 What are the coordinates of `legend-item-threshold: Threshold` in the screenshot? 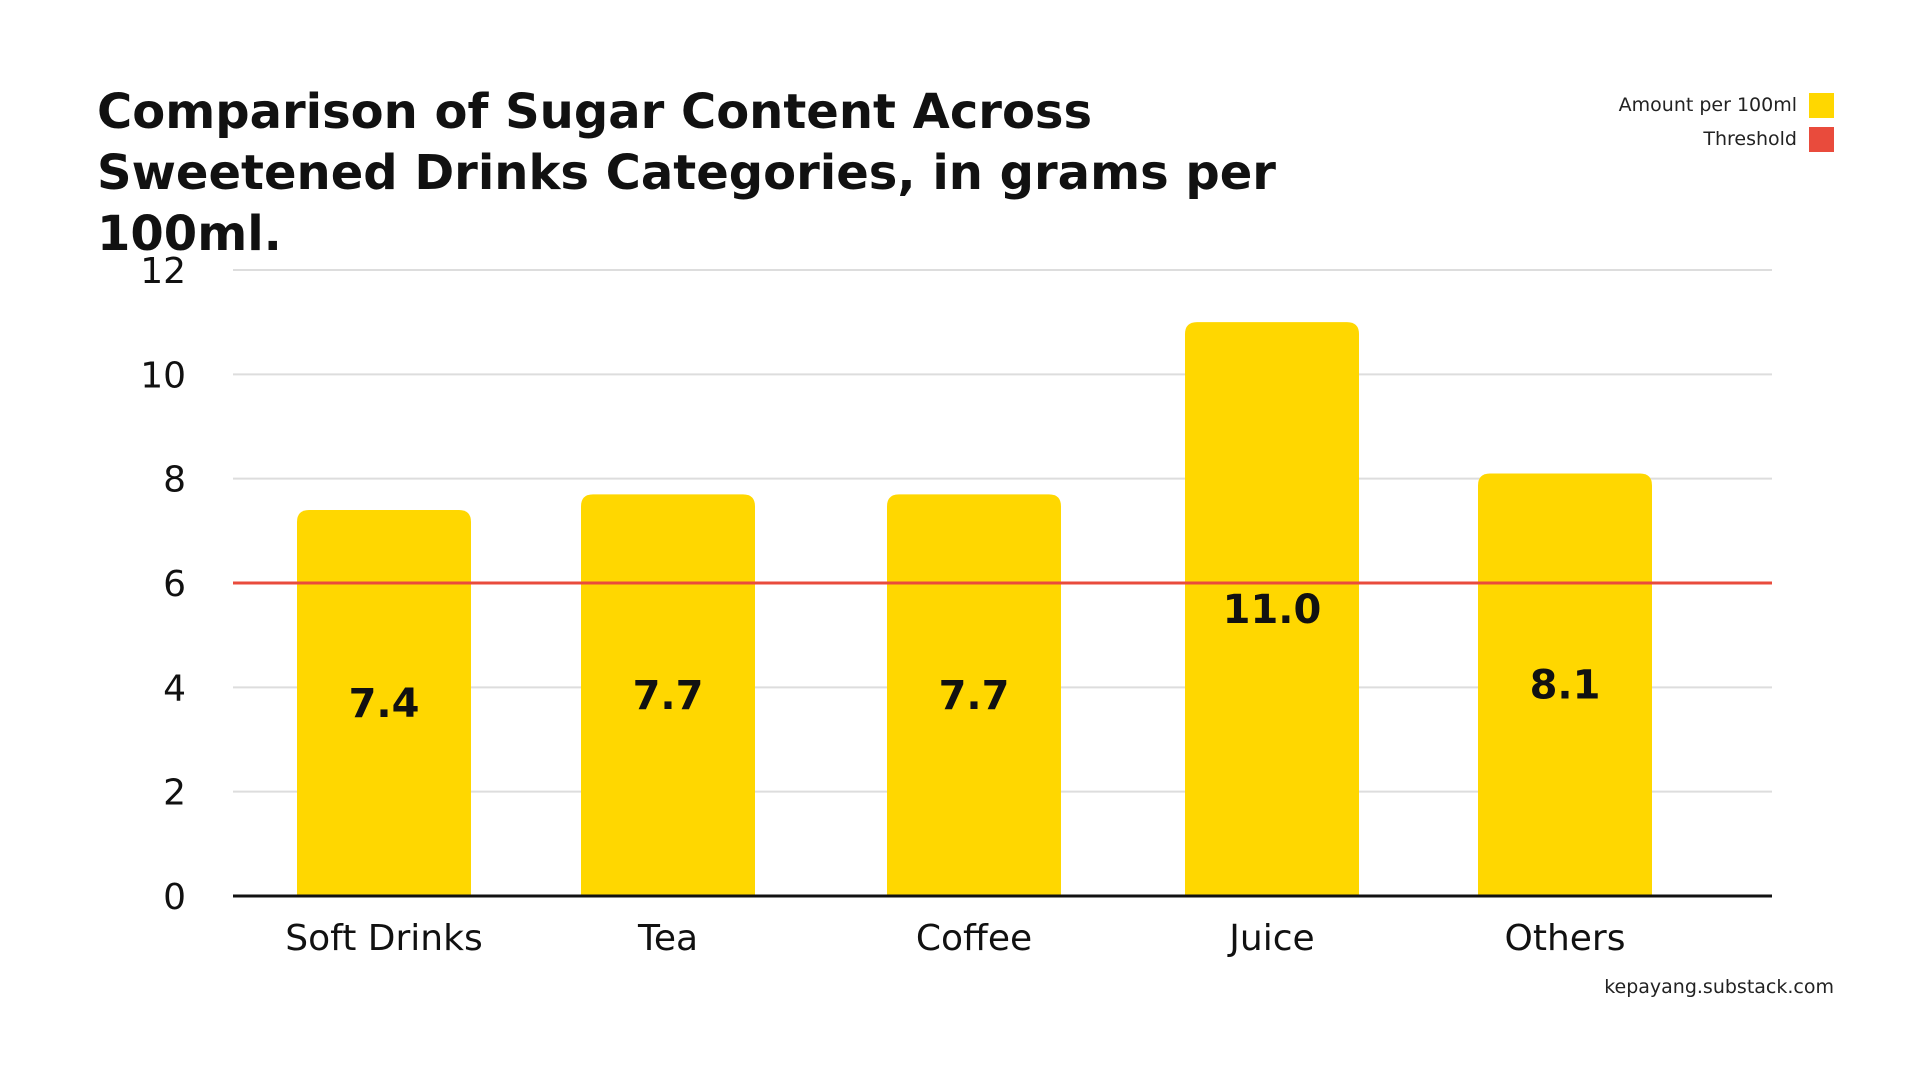 It's located at (1726, 139).